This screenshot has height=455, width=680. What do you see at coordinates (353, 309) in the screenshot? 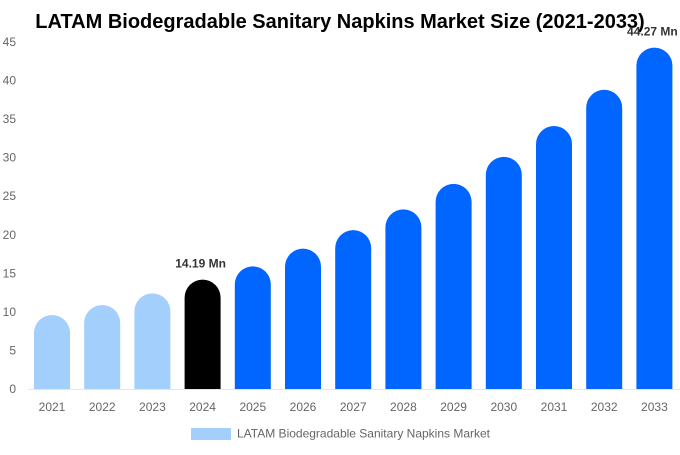
I see `bar-2027` at bounding box center [353, 309].